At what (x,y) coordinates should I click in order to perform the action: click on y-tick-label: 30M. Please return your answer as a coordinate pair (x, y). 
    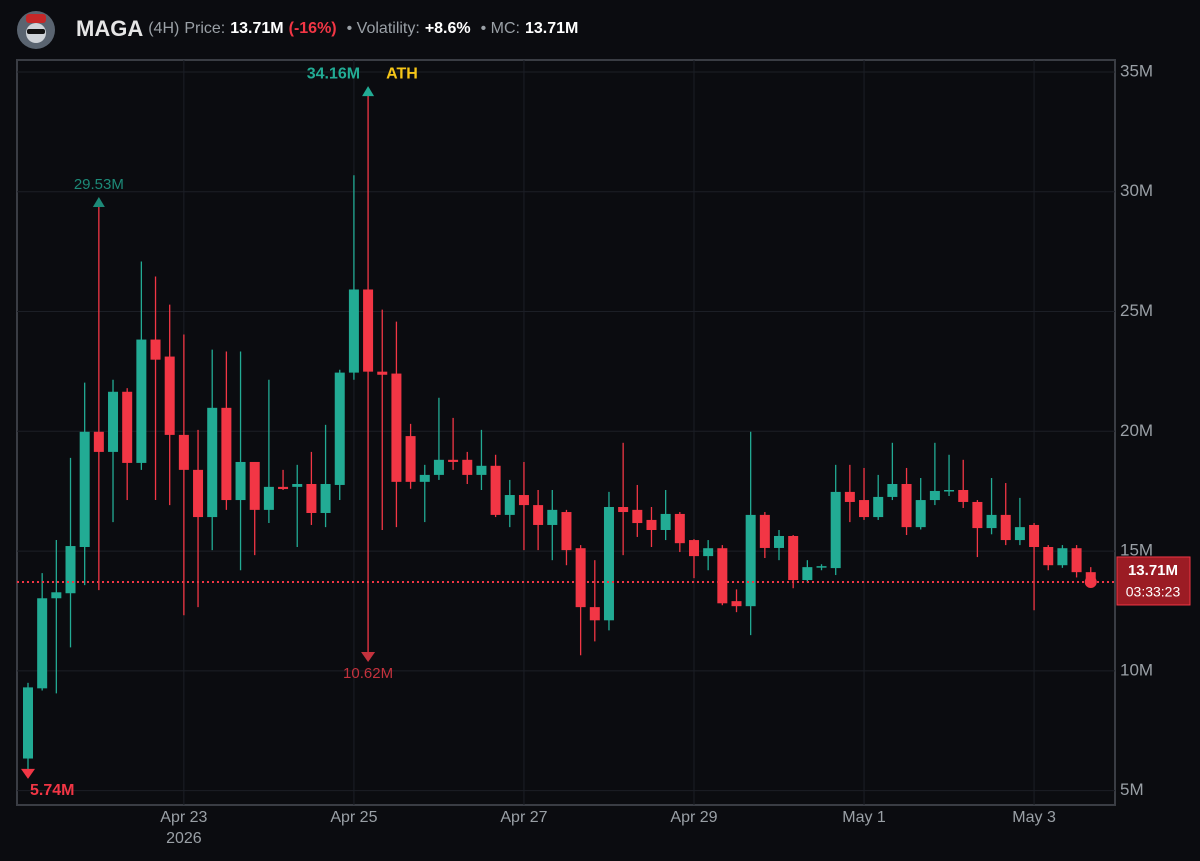
    Looking at the image, I should click on (1136, 190).